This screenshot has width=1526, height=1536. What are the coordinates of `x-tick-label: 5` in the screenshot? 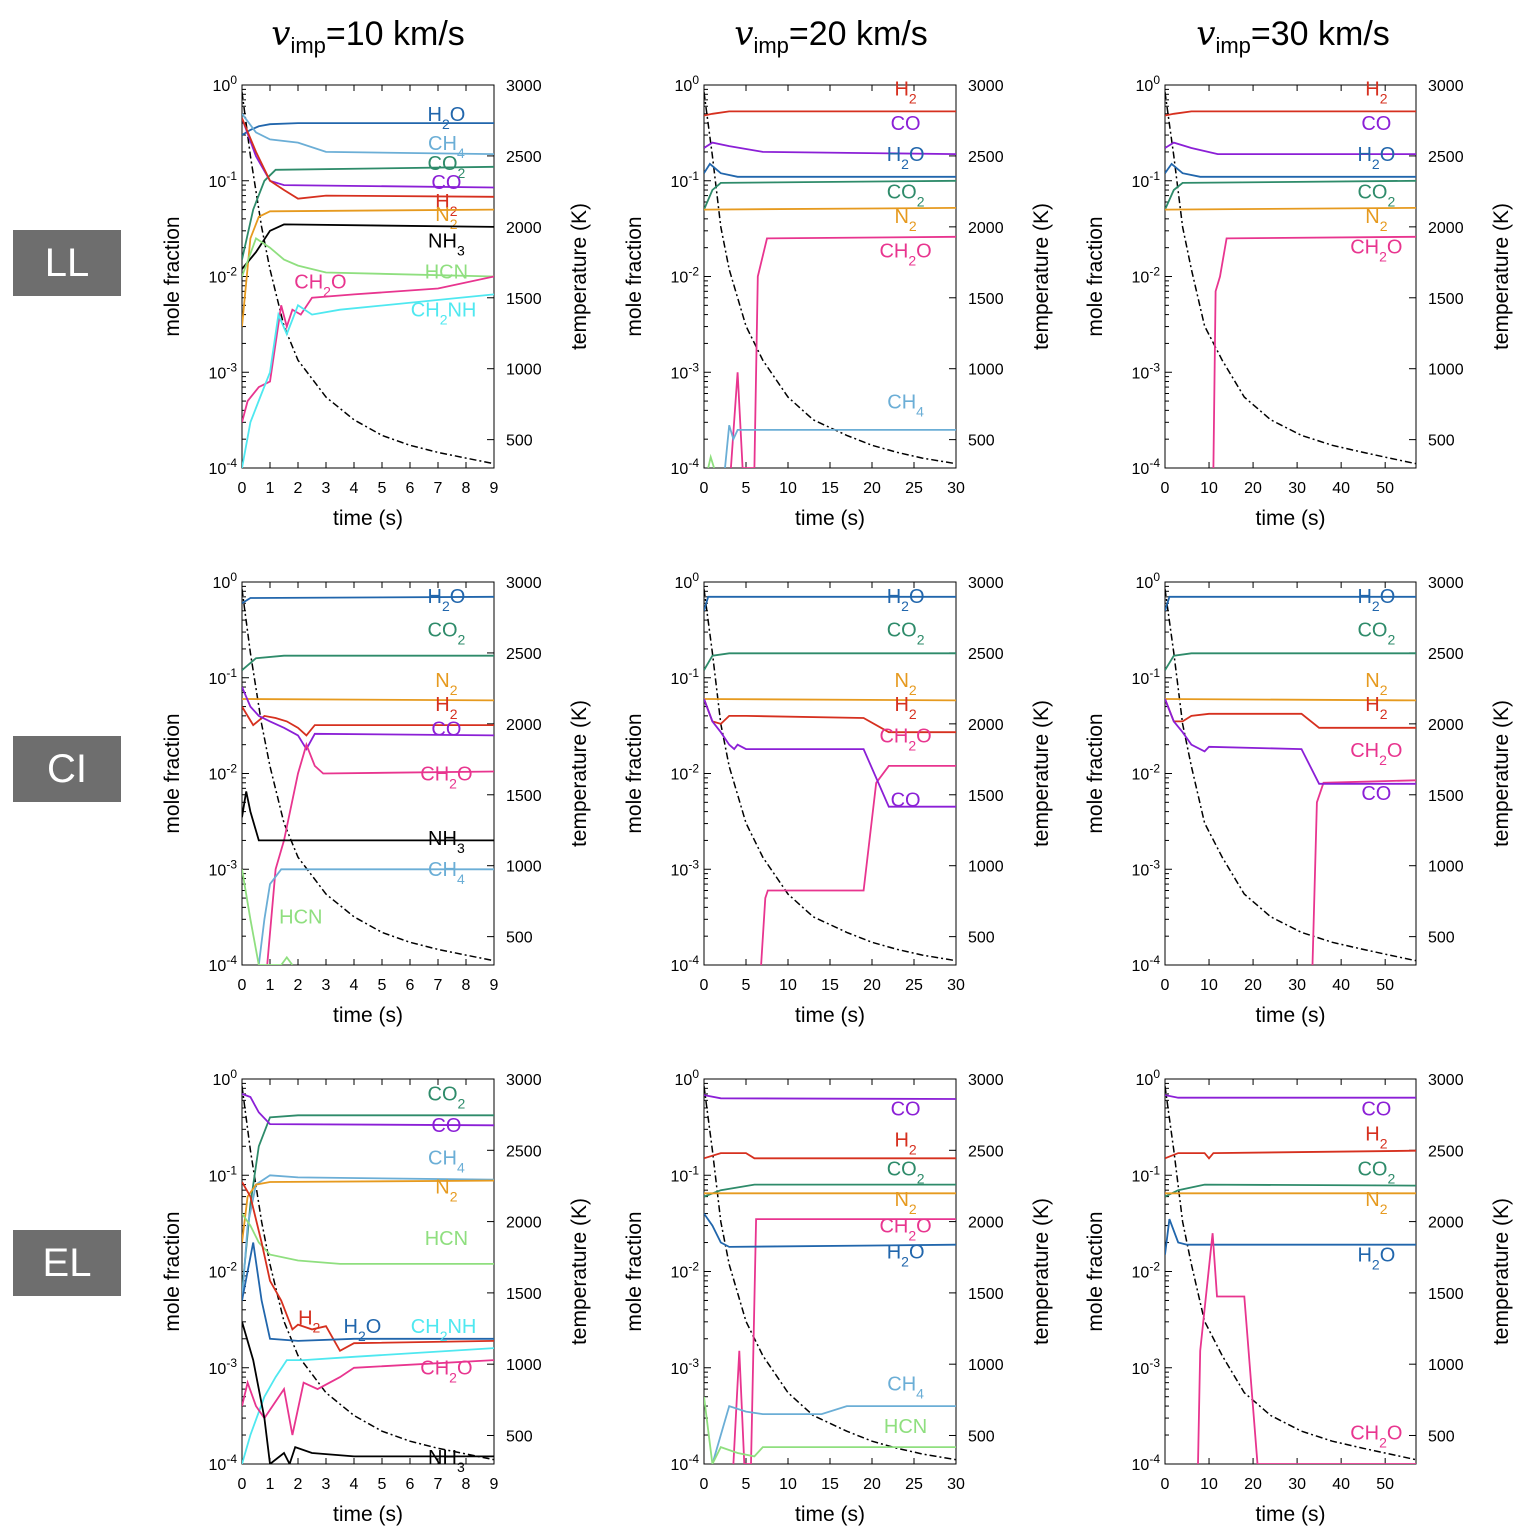 It's located at (382, 1484).